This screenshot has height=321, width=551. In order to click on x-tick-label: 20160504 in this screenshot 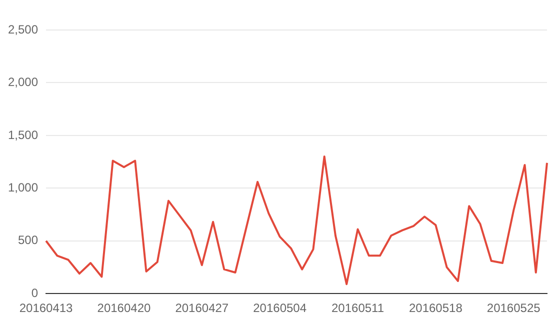, I will do `click(280, 308)`.